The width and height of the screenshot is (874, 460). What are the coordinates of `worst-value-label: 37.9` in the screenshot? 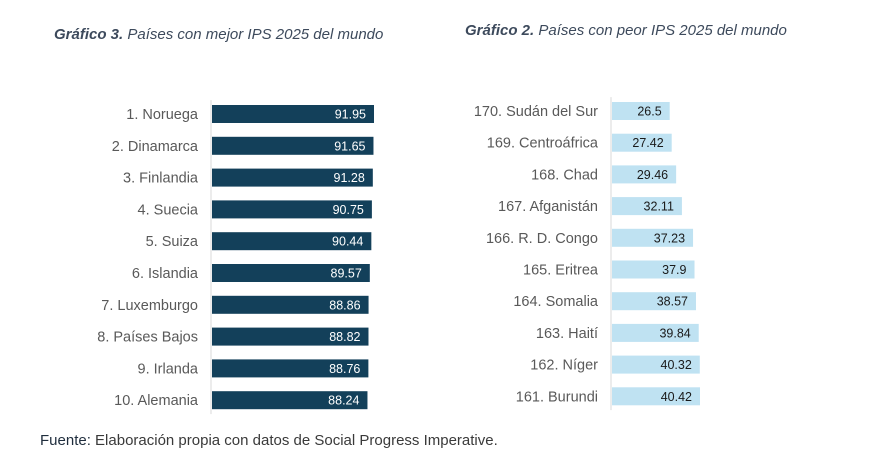 It's located at (674, 270).